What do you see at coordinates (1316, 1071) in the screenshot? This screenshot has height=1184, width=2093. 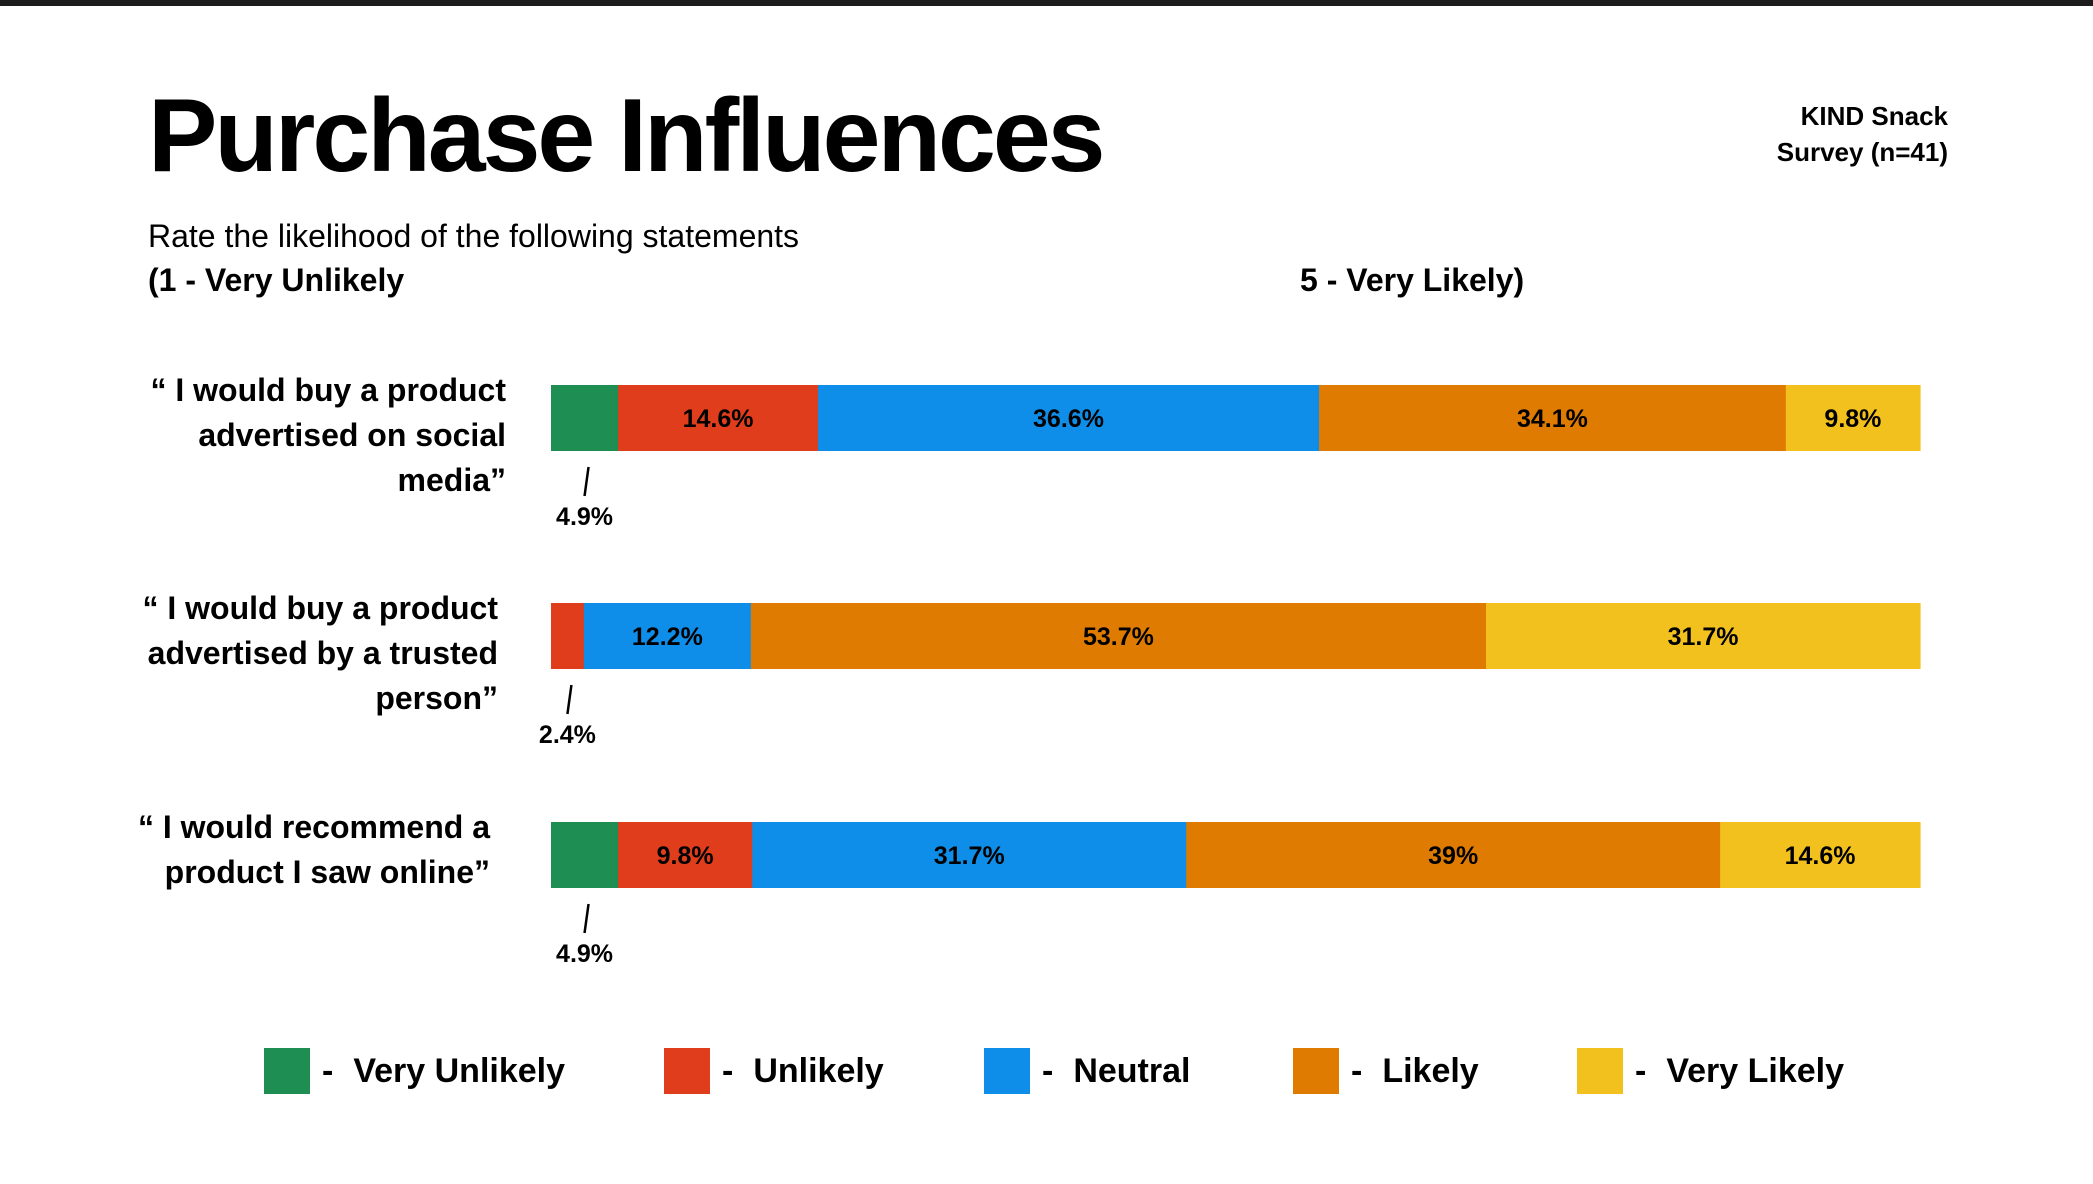 I see `legend-swatch-likely` at bounding box center [1316, 1071].